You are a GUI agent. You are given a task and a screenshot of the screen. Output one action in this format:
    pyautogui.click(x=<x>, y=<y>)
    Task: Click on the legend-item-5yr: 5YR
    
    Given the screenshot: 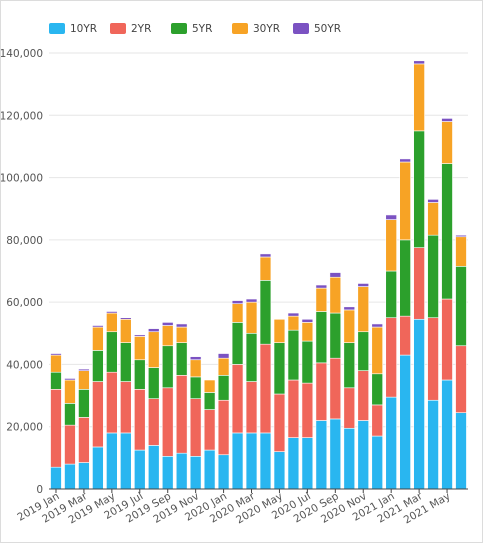 What is the action you would take?
    pyautogui.click(x=191, y=29)
    